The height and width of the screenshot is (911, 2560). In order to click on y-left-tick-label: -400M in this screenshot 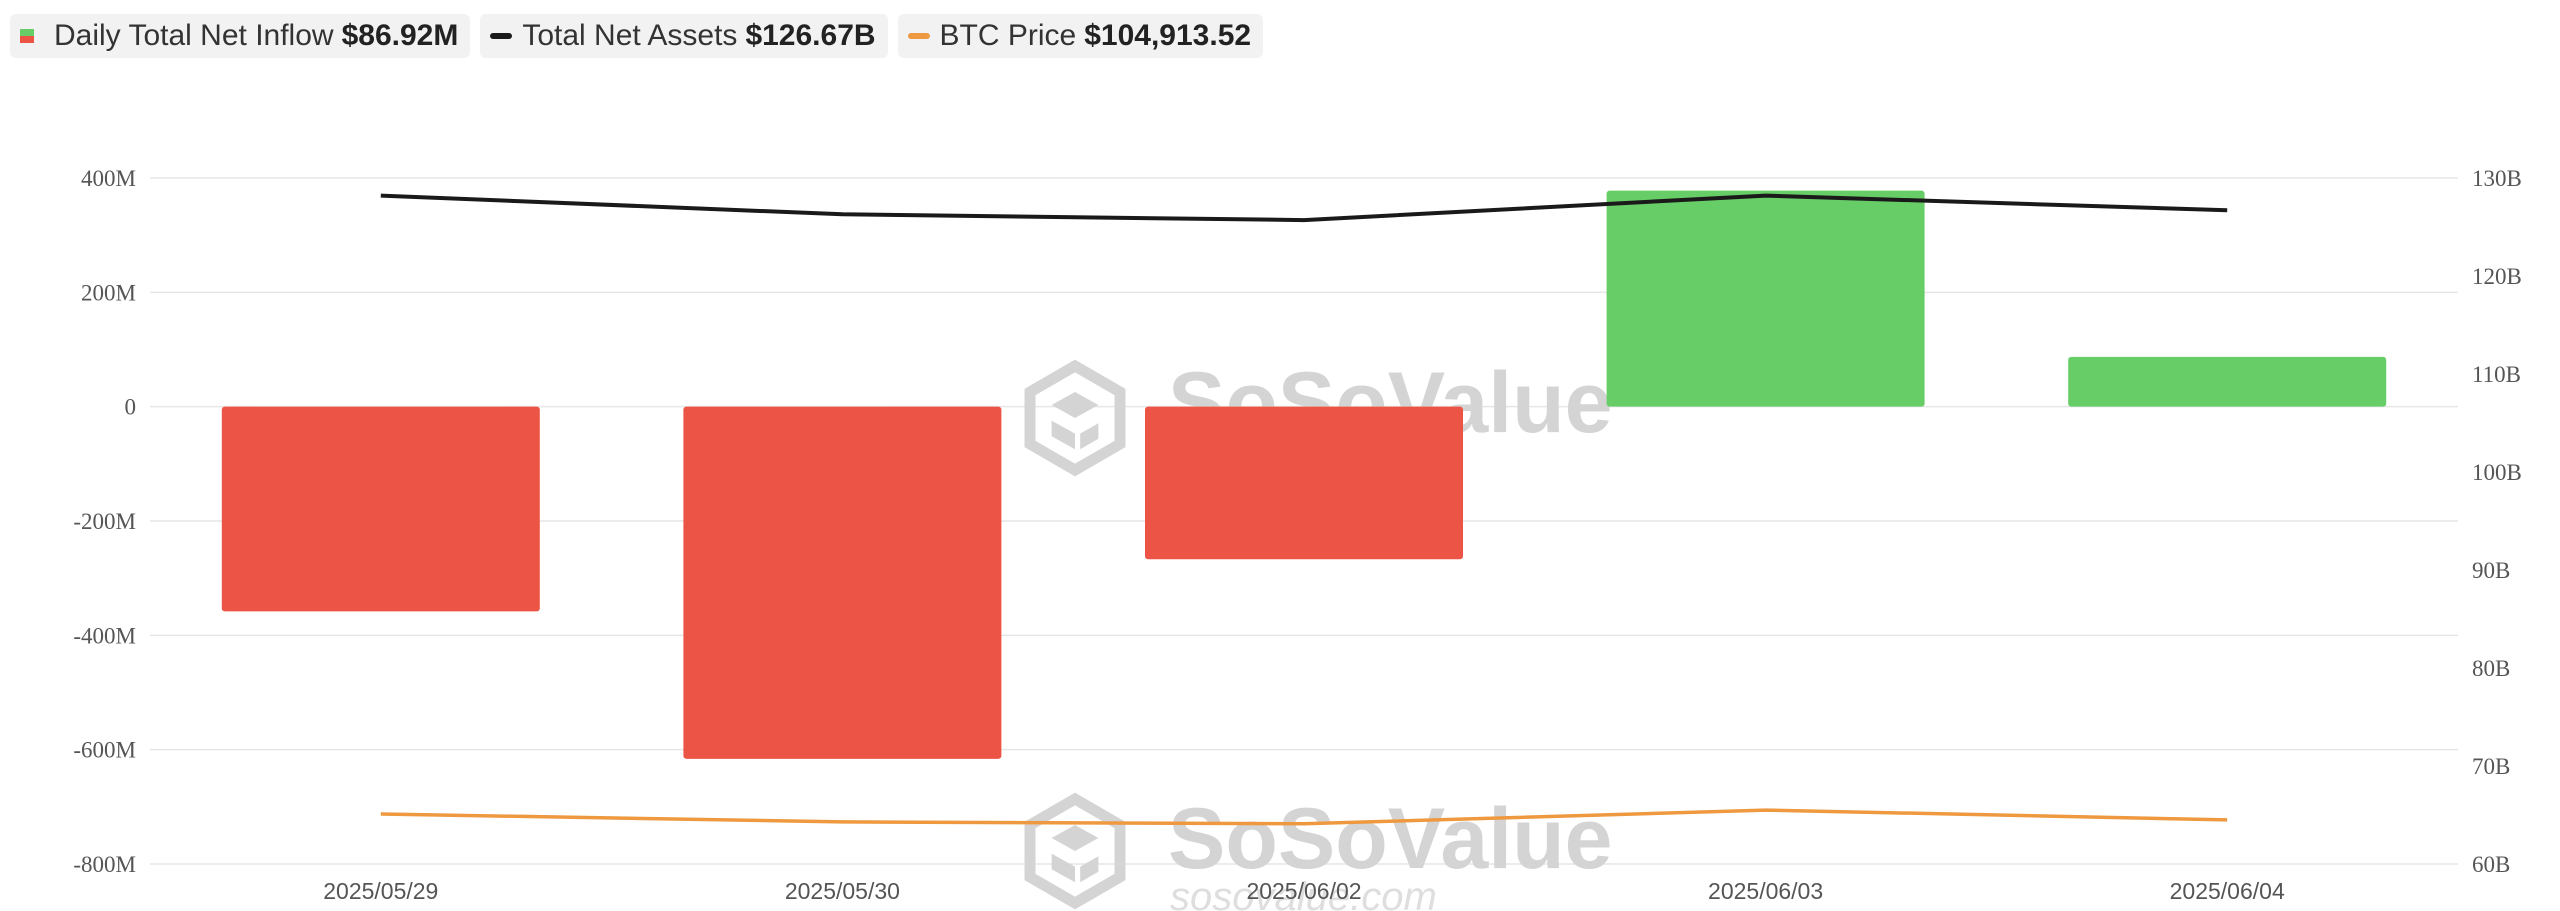, I will do `click(104, 635)`.